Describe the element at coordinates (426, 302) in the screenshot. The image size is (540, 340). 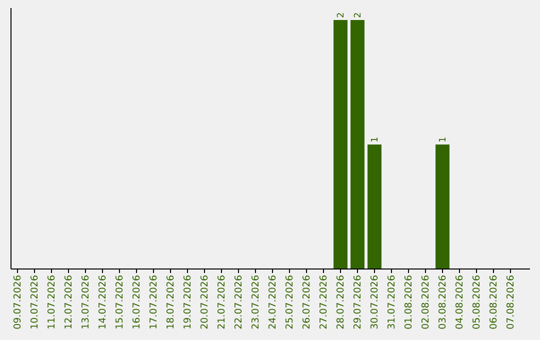
I see `x-tick-label: 02.08.2026` at that location.